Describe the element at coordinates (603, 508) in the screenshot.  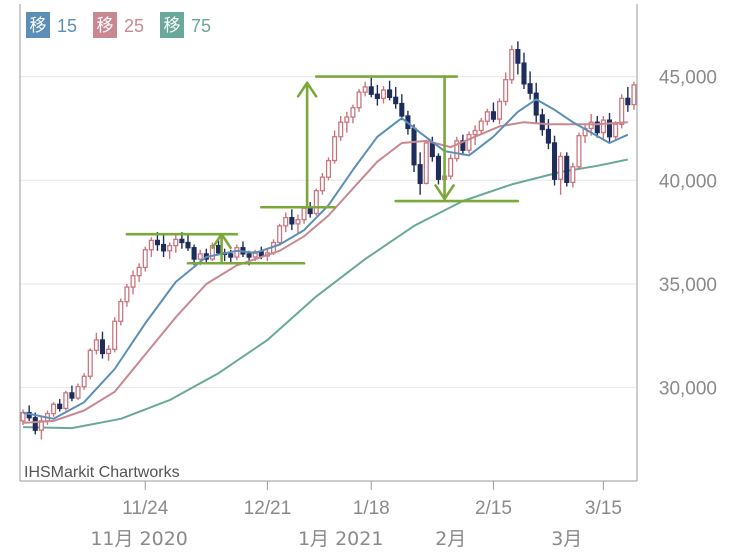
I see `x-tick-label: 3/15` at that location.